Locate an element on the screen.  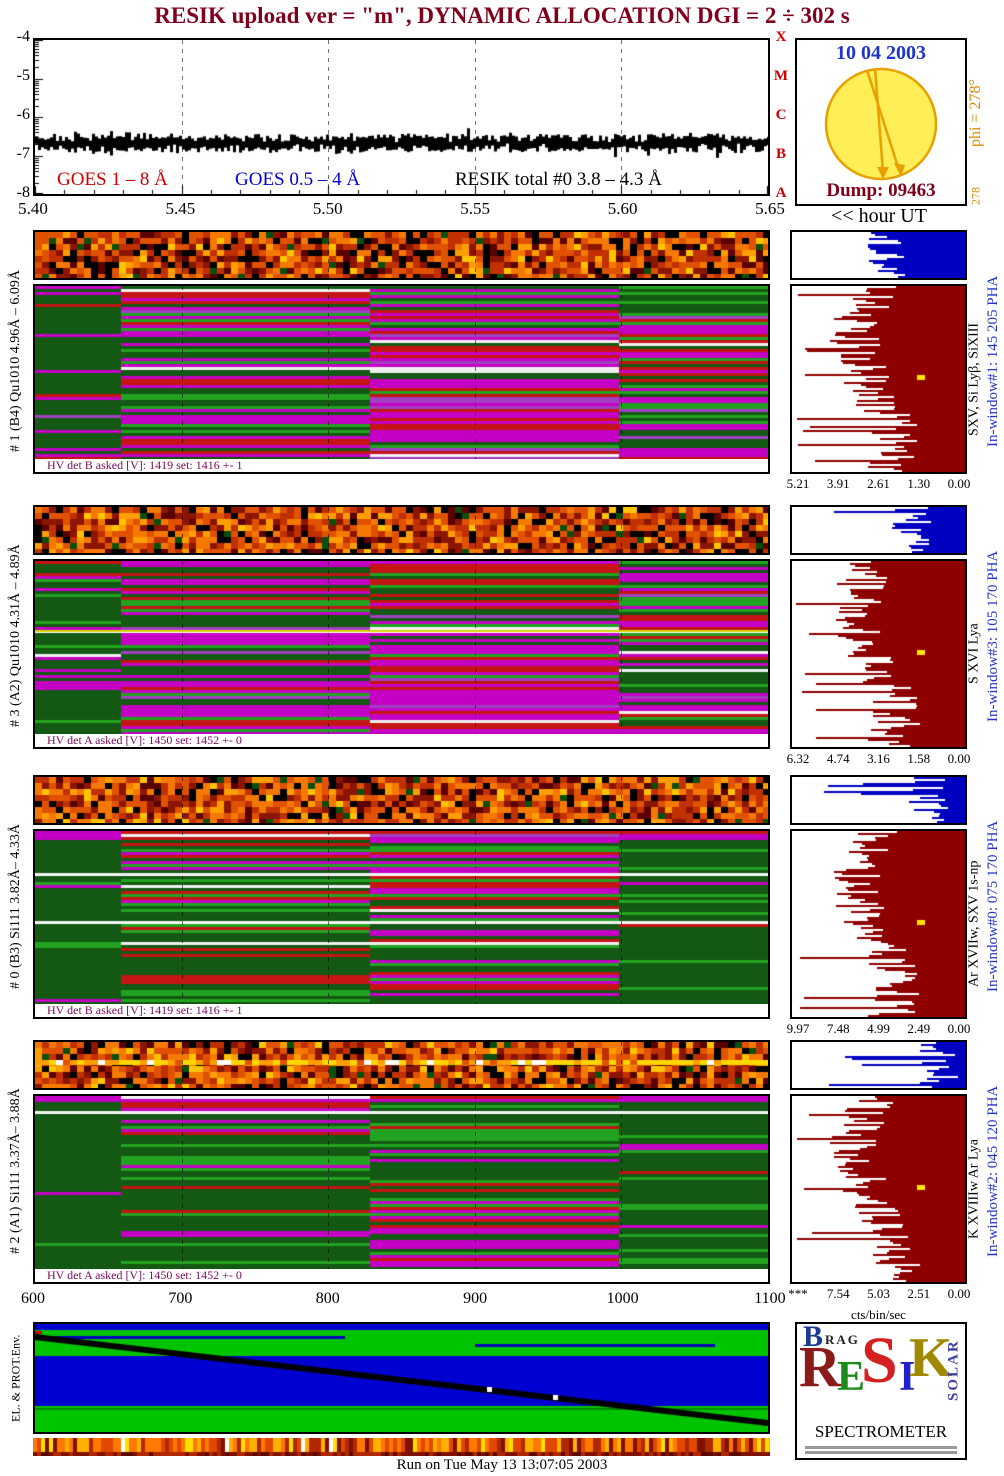
pha-axis-label: 9.97 is located at coordinates (798, 1028).